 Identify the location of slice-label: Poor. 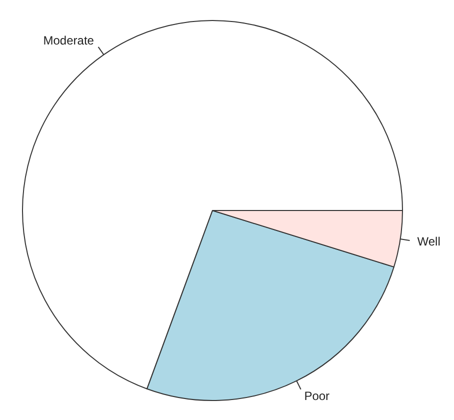
(317, 396).